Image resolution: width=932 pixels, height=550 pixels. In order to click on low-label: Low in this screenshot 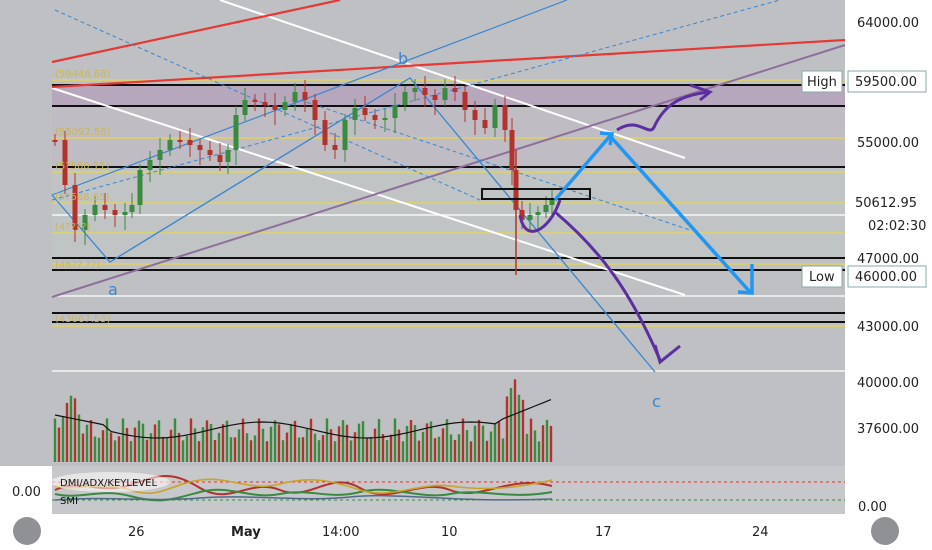, I will do `click(822, 277)`.